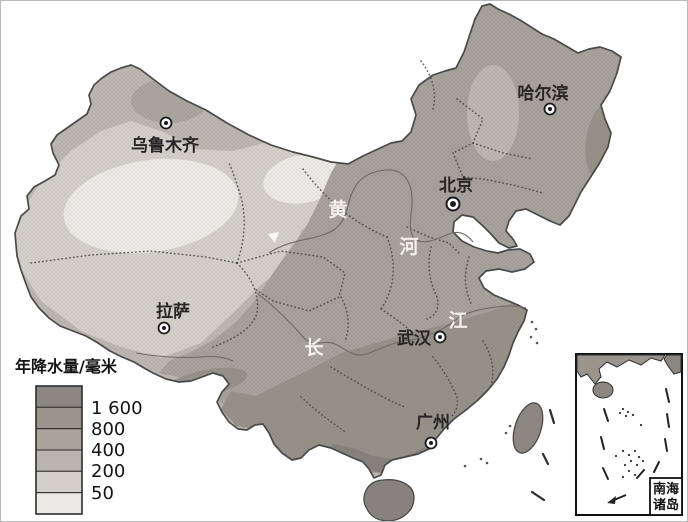  What do you see at coordinates (108, 429) in the screenshot?
I see `legend-threshold-800: 800` at bounding box center [108, 429].